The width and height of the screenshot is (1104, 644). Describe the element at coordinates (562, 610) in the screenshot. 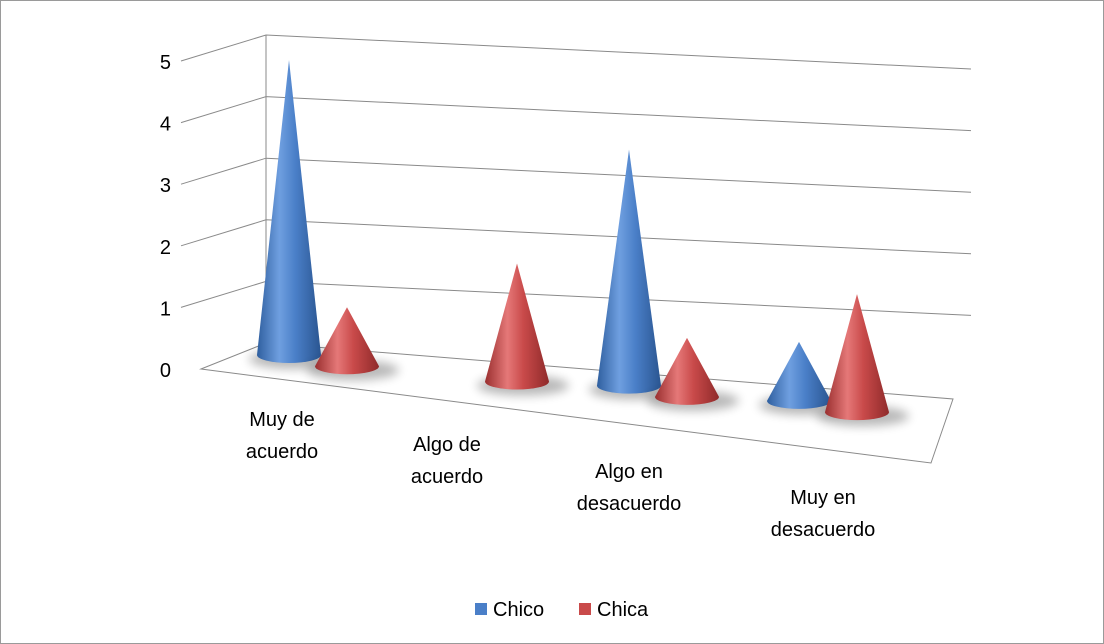

I see `legend: Chico Chica` at that location.